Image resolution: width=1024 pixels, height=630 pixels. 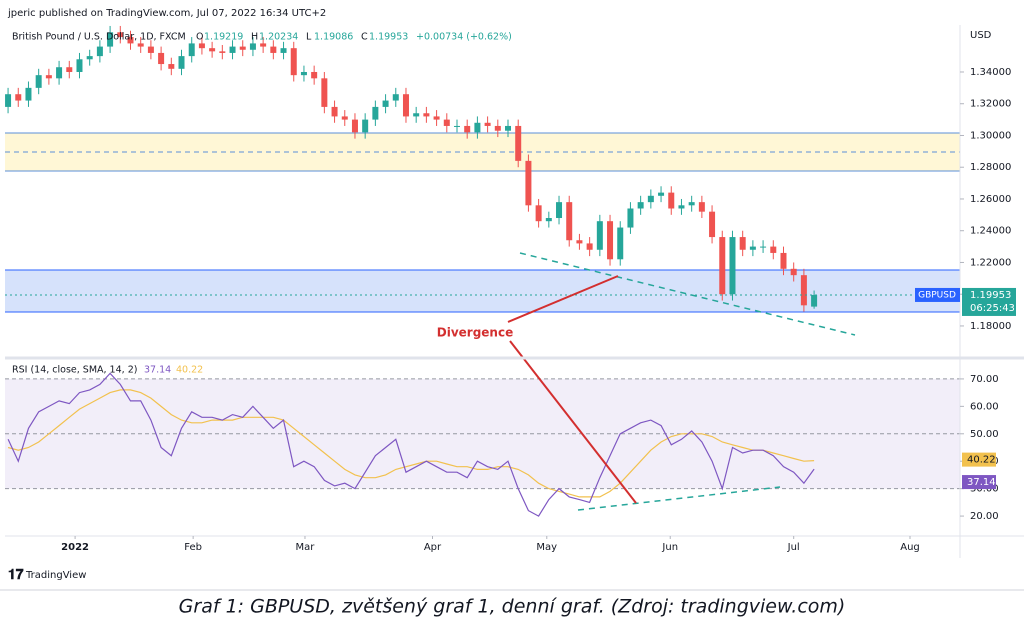 What do you see at coordinates (364, 37) in the screenshot?
I see `ohlc-key: C` at bounding box center [364, 37].